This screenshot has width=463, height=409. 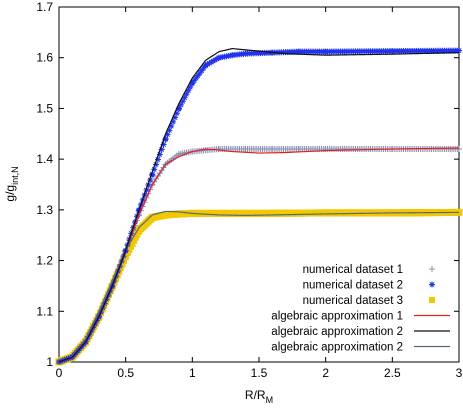 What do you see at coordinates (325, 373) in the screenshot?
I see `x-tick-label: 2` at bounding box center [325, 373].